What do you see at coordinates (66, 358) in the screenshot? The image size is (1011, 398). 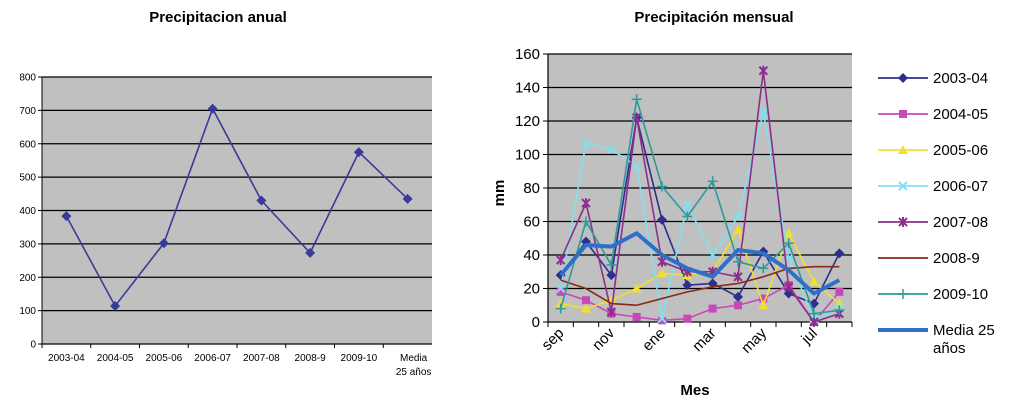 I see `x-tick-label: 2003-04` at bounding box center [66, 358].